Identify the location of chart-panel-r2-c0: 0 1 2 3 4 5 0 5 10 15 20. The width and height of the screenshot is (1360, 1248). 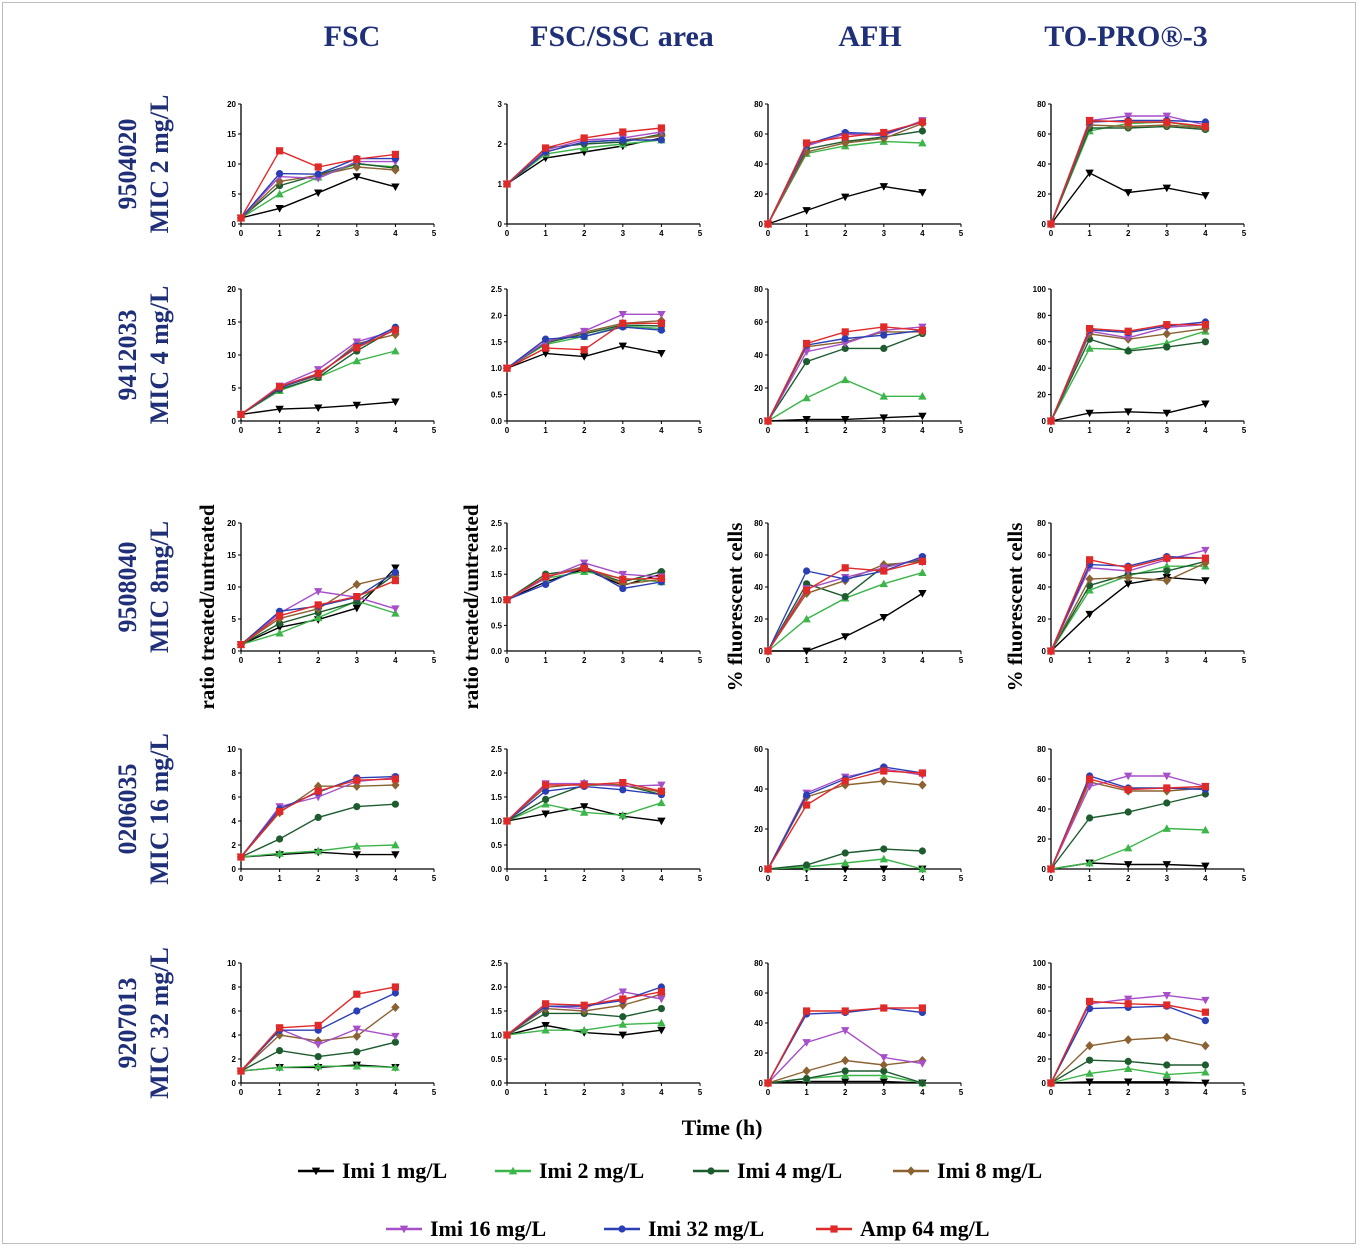
(332, 592).